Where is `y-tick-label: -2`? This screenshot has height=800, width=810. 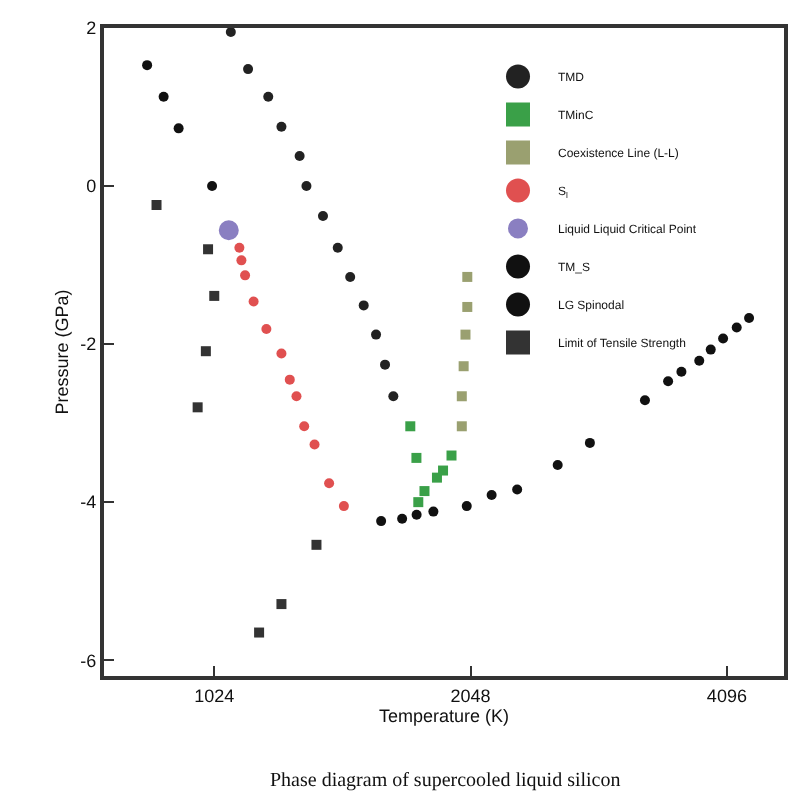 y-tick-label: -2 is located at coordinates (88, 344).